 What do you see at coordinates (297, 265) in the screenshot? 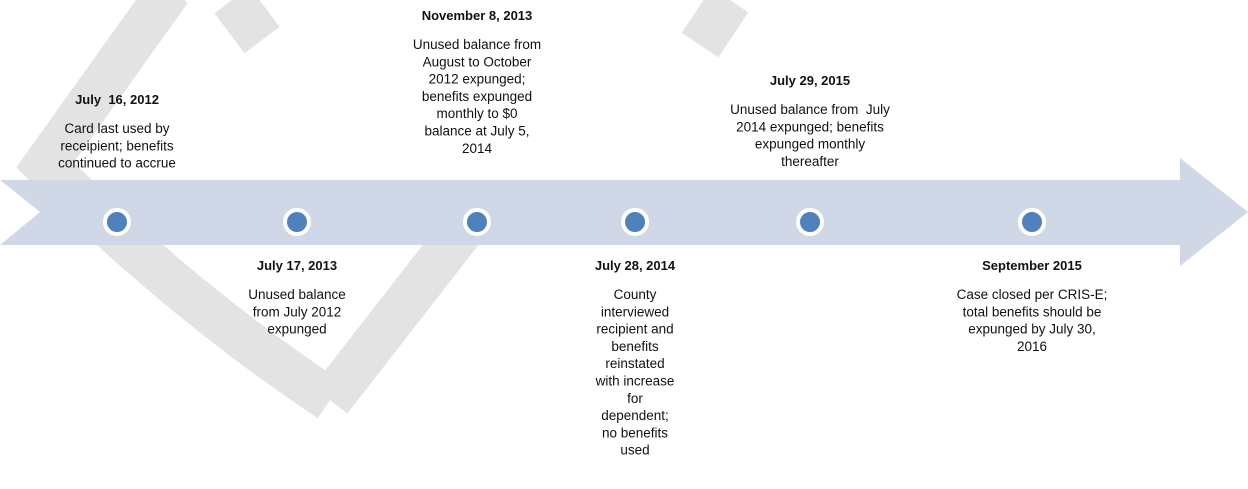
I see `event-date: July 17, 2013` at bounding box center [297, 265].